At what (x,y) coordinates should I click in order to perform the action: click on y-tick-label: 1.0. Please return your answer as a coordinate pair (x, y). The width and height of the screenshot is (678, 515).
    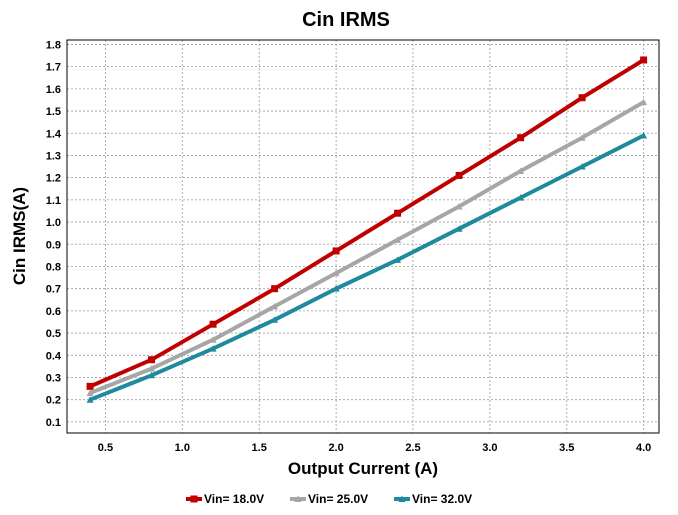
    Looking at the image, I should click on (53, 223).